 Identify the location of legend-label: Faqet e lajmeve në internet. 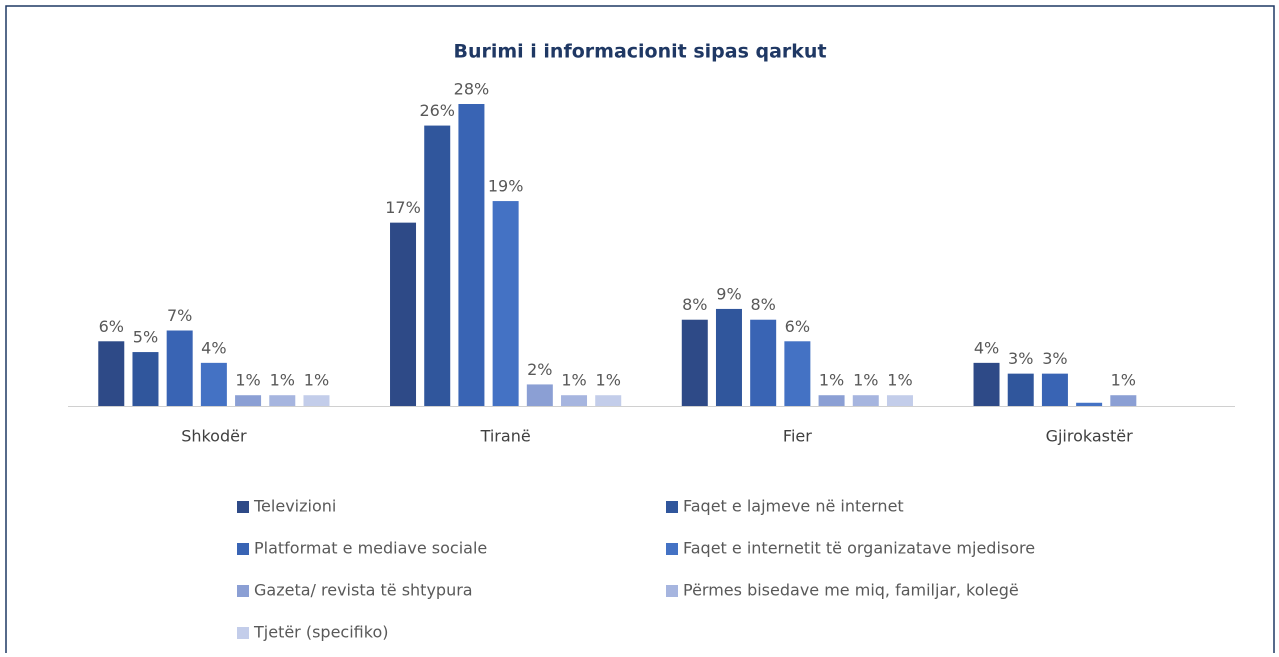
(793, 506).